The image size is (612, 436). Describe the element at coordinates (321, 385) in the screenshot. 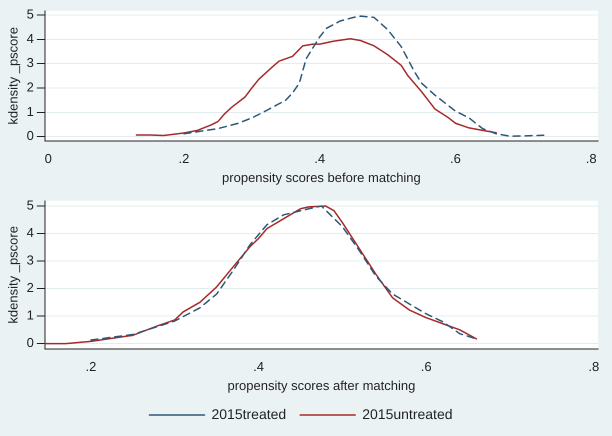

I see `x-axis-title: propensity scores after matching` at that location.